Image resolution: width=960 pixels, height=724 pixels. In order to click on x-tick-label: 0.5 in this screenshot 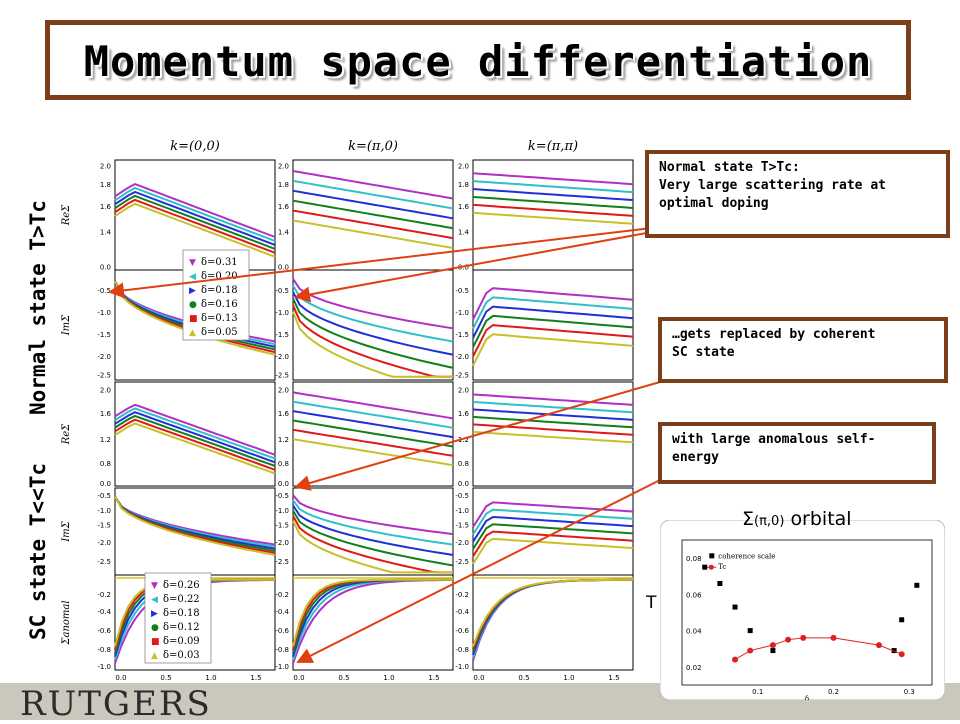, I will do `click(523, 678)`.